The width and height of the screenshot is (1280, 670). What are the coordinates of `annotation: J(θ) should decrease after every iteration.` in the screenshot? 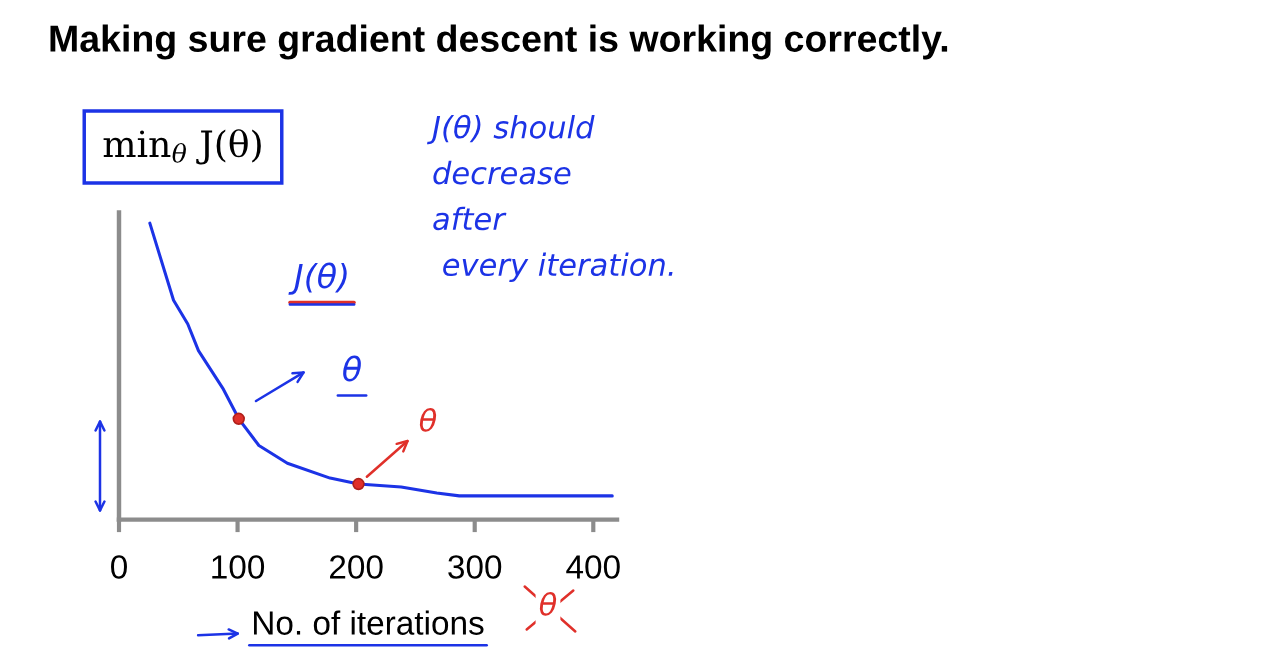 It's located at (549, 198).